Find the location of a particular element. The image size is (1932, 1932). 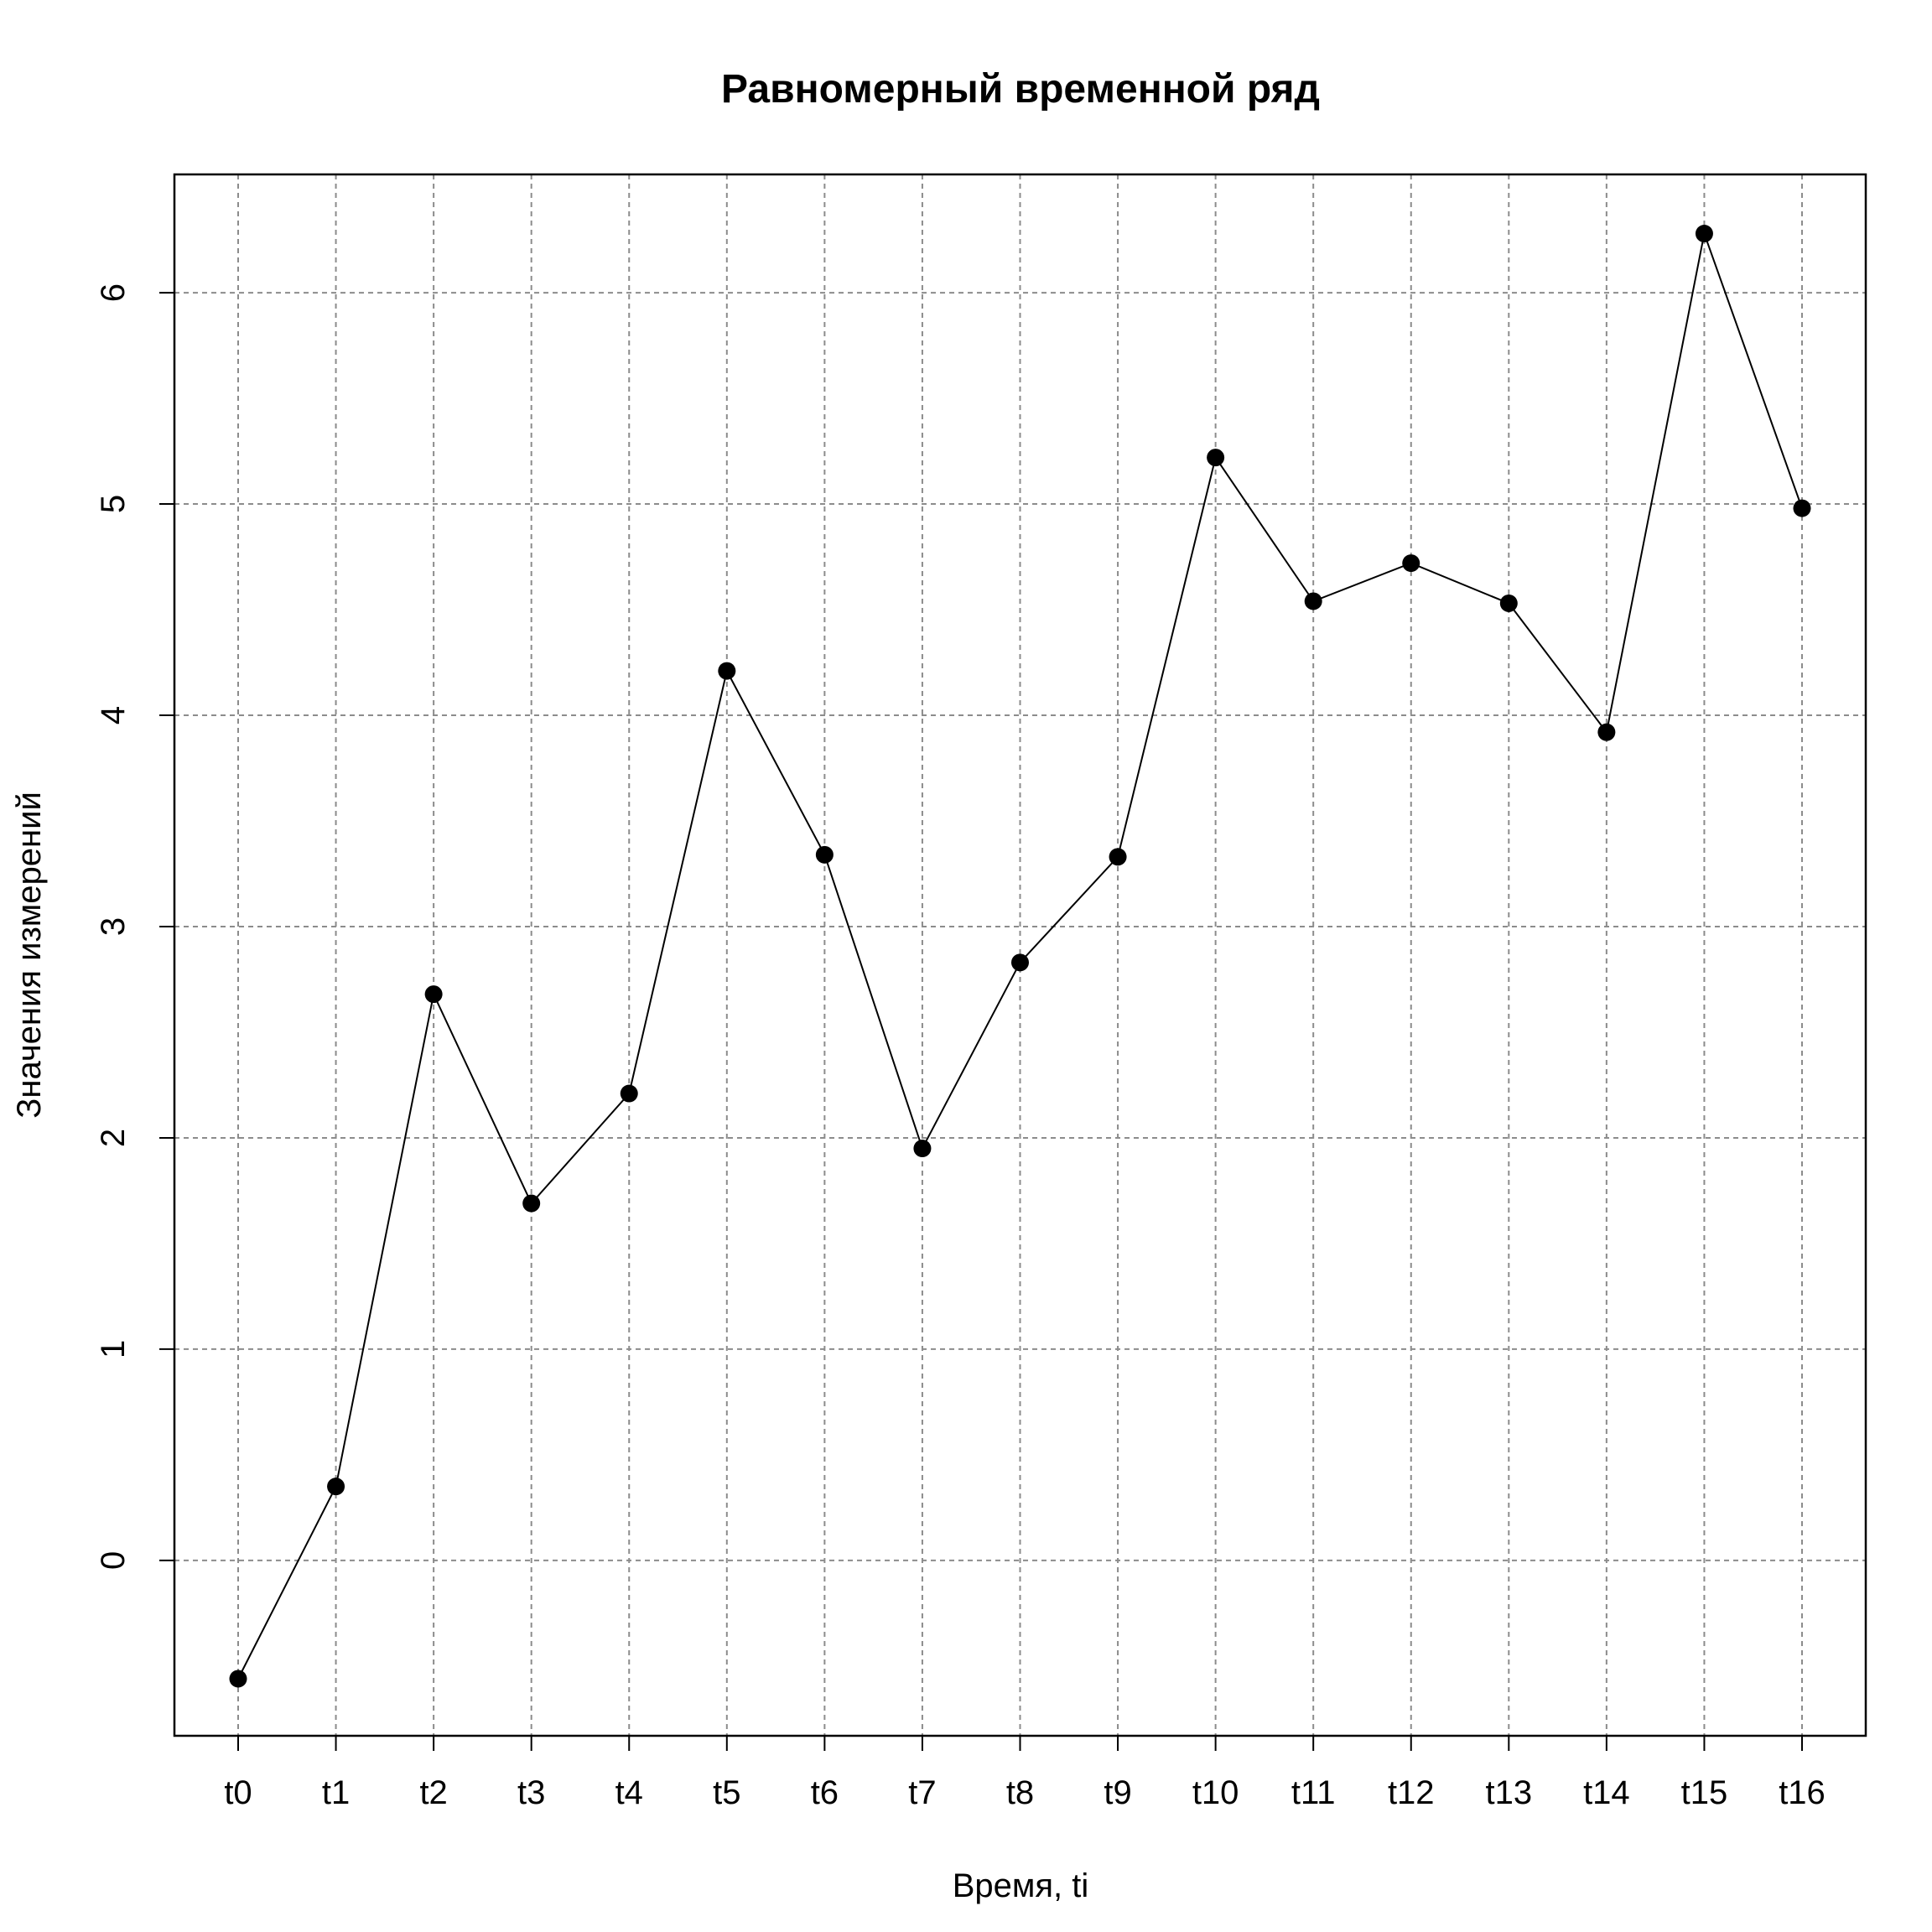

x-tick-label: t4 is located at coordinates (629, 1792).